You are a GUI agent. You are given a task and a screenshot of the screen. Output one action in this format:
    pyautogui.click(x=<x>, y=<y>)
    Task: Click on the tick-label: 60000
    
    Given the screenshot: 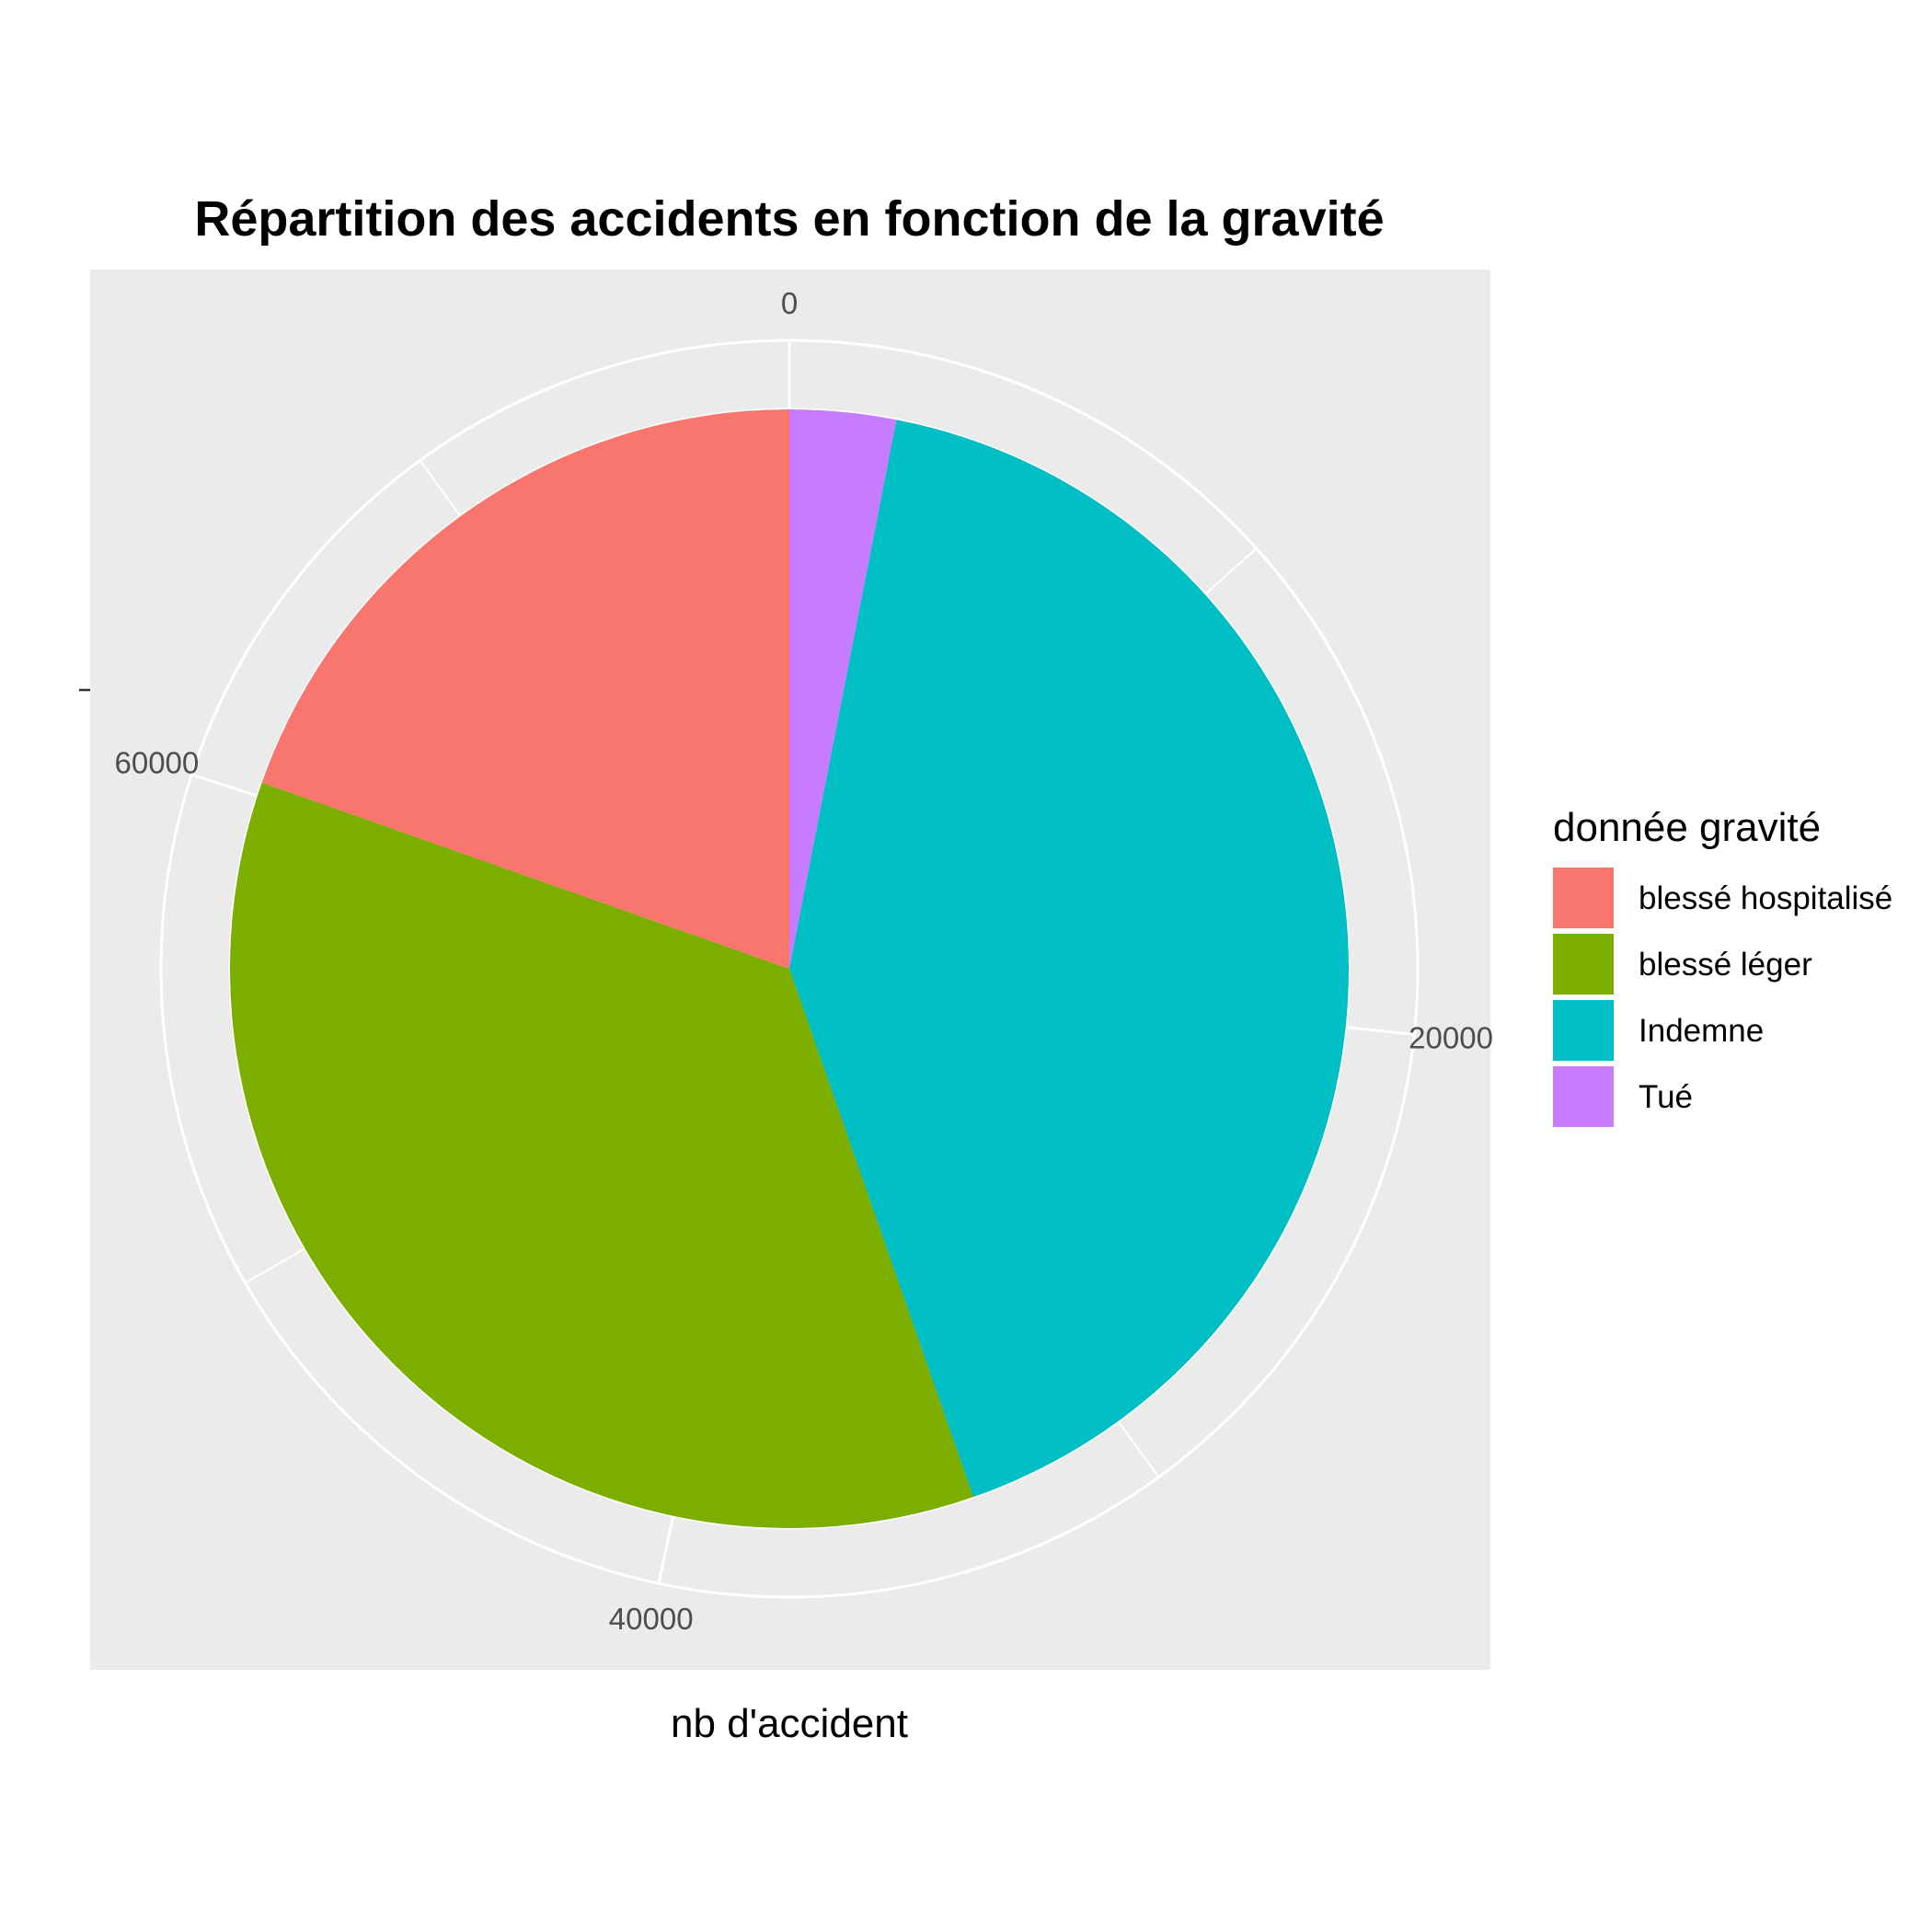 What is the action you would take?
    pyautogui.click(x=157, y=763)
    